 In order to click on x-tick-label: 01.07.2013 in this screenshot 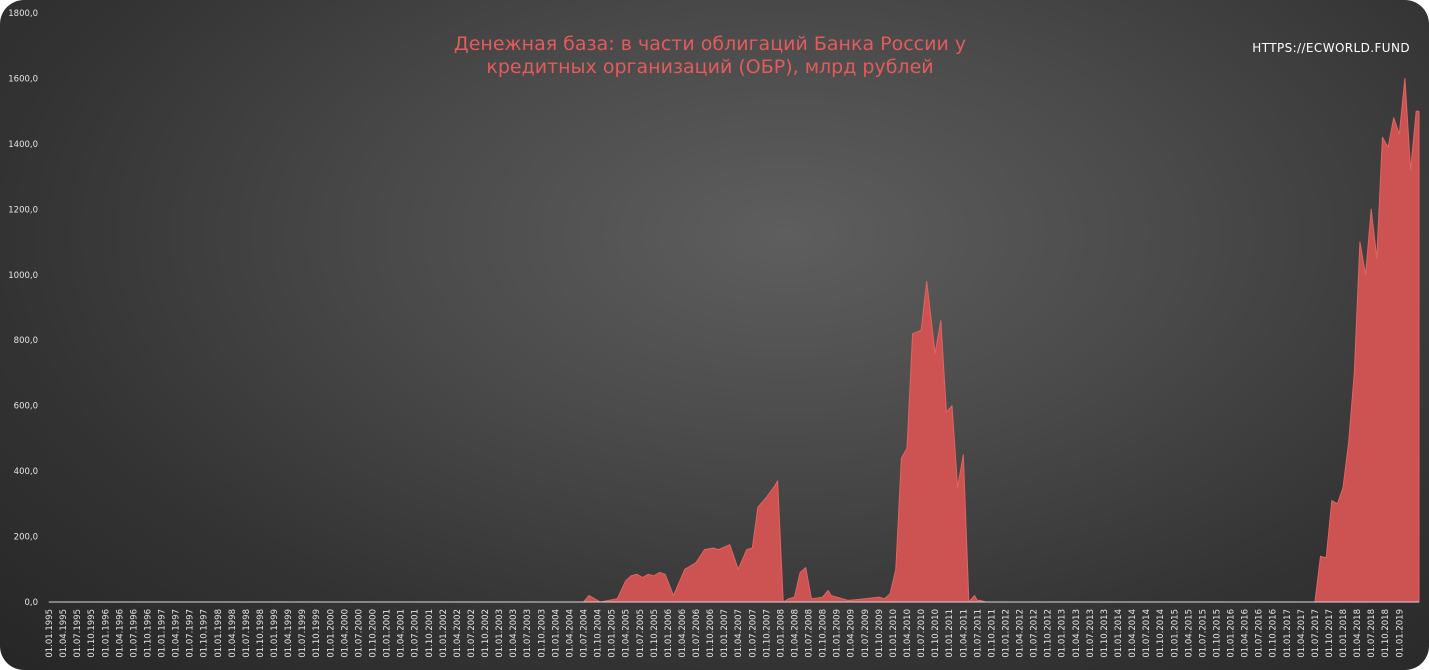, I will do `click(1091, 633)`.